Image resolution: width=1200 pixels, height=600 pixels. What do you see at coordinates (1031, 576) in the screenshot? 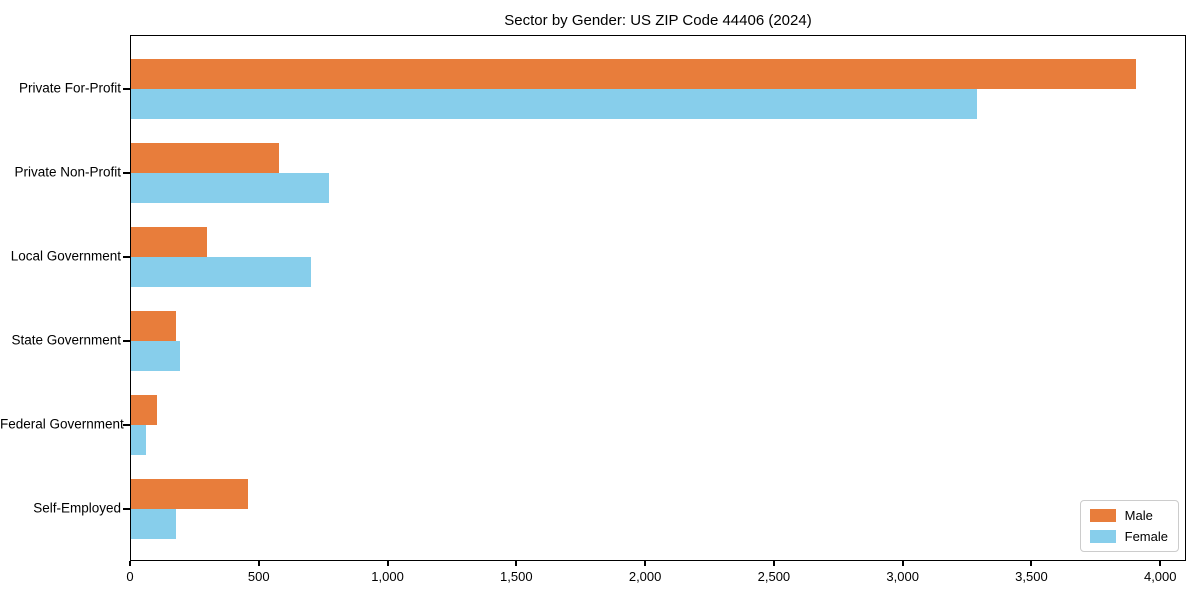
I see `x-tick-label-3500: 3,500` at bounding box center [1031, 576].